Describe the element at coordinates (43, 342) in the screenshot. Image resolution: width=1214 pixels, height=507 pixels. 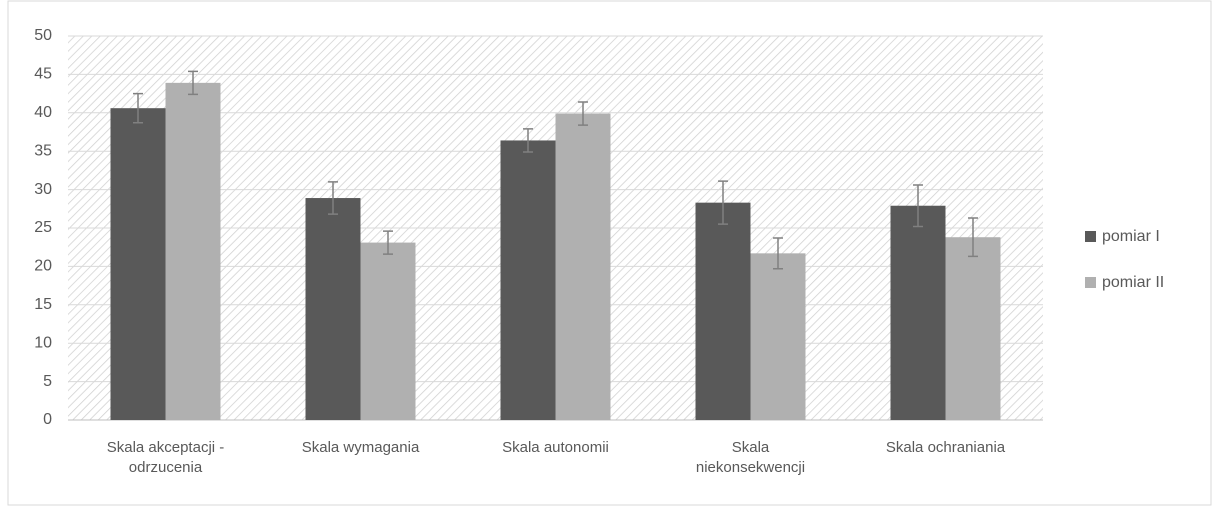
I see `y-tick-label: 10` at that location.